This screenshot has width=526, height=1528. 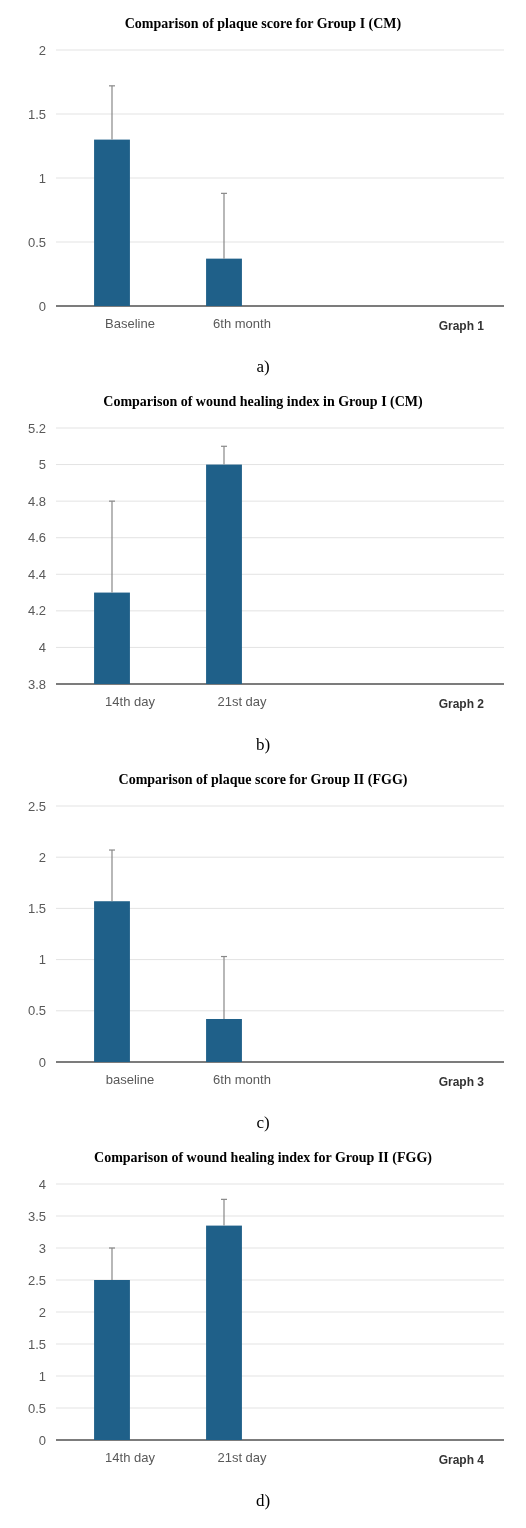 I want to click on caption: Graph 4, so click(x=461, y=1460).